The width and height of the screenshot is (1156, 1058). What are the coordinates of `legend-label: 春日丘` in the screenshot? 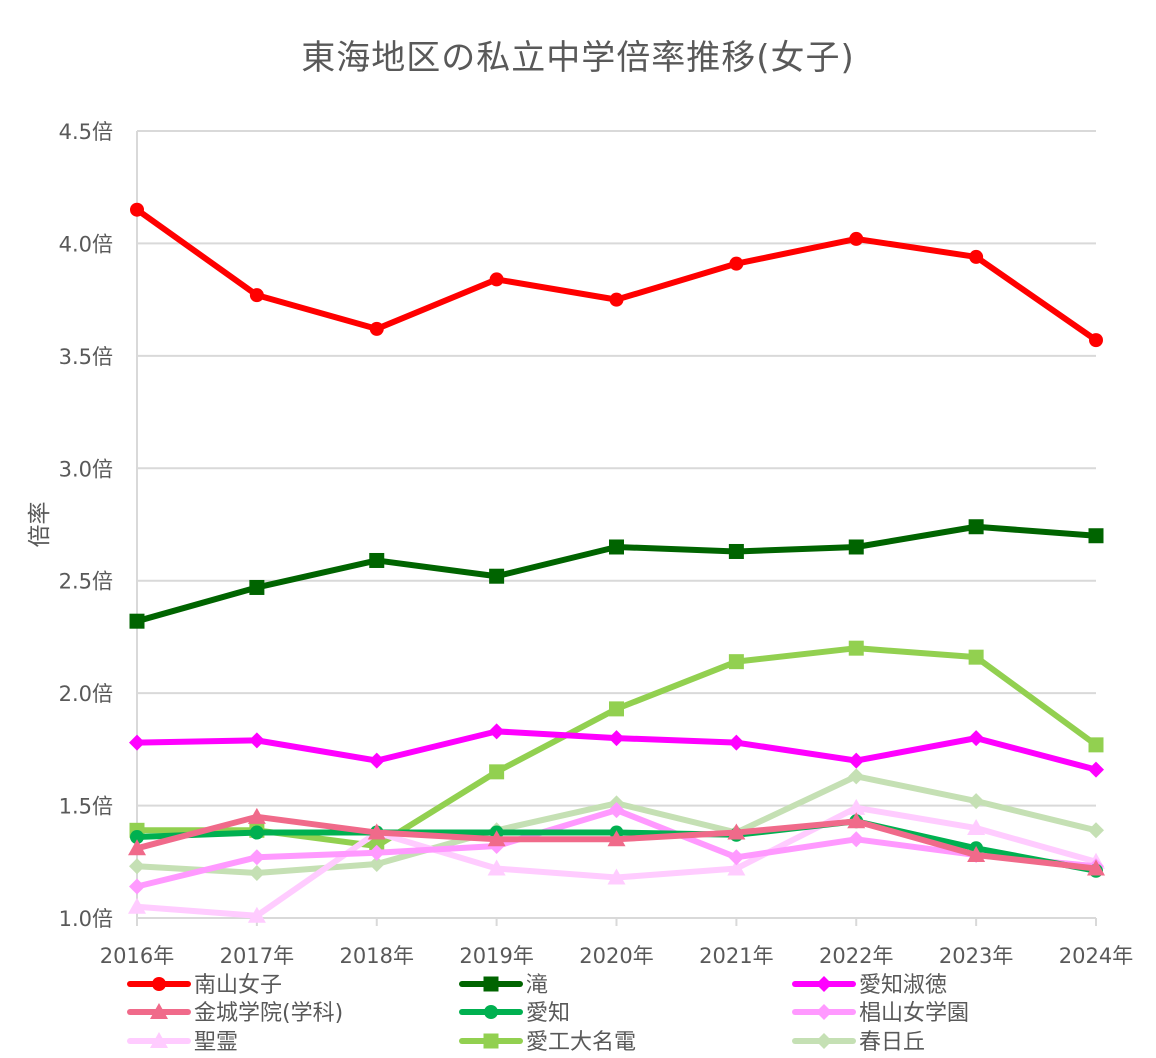 It's located at (892, 1042).